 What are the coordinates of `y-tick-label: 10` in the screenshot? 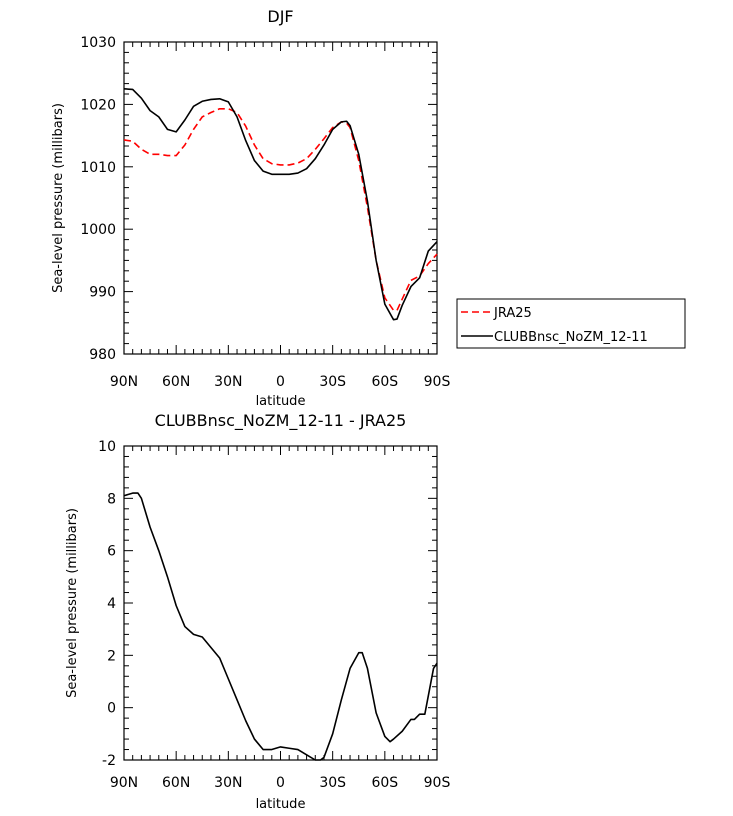 It's located at (107, 447).